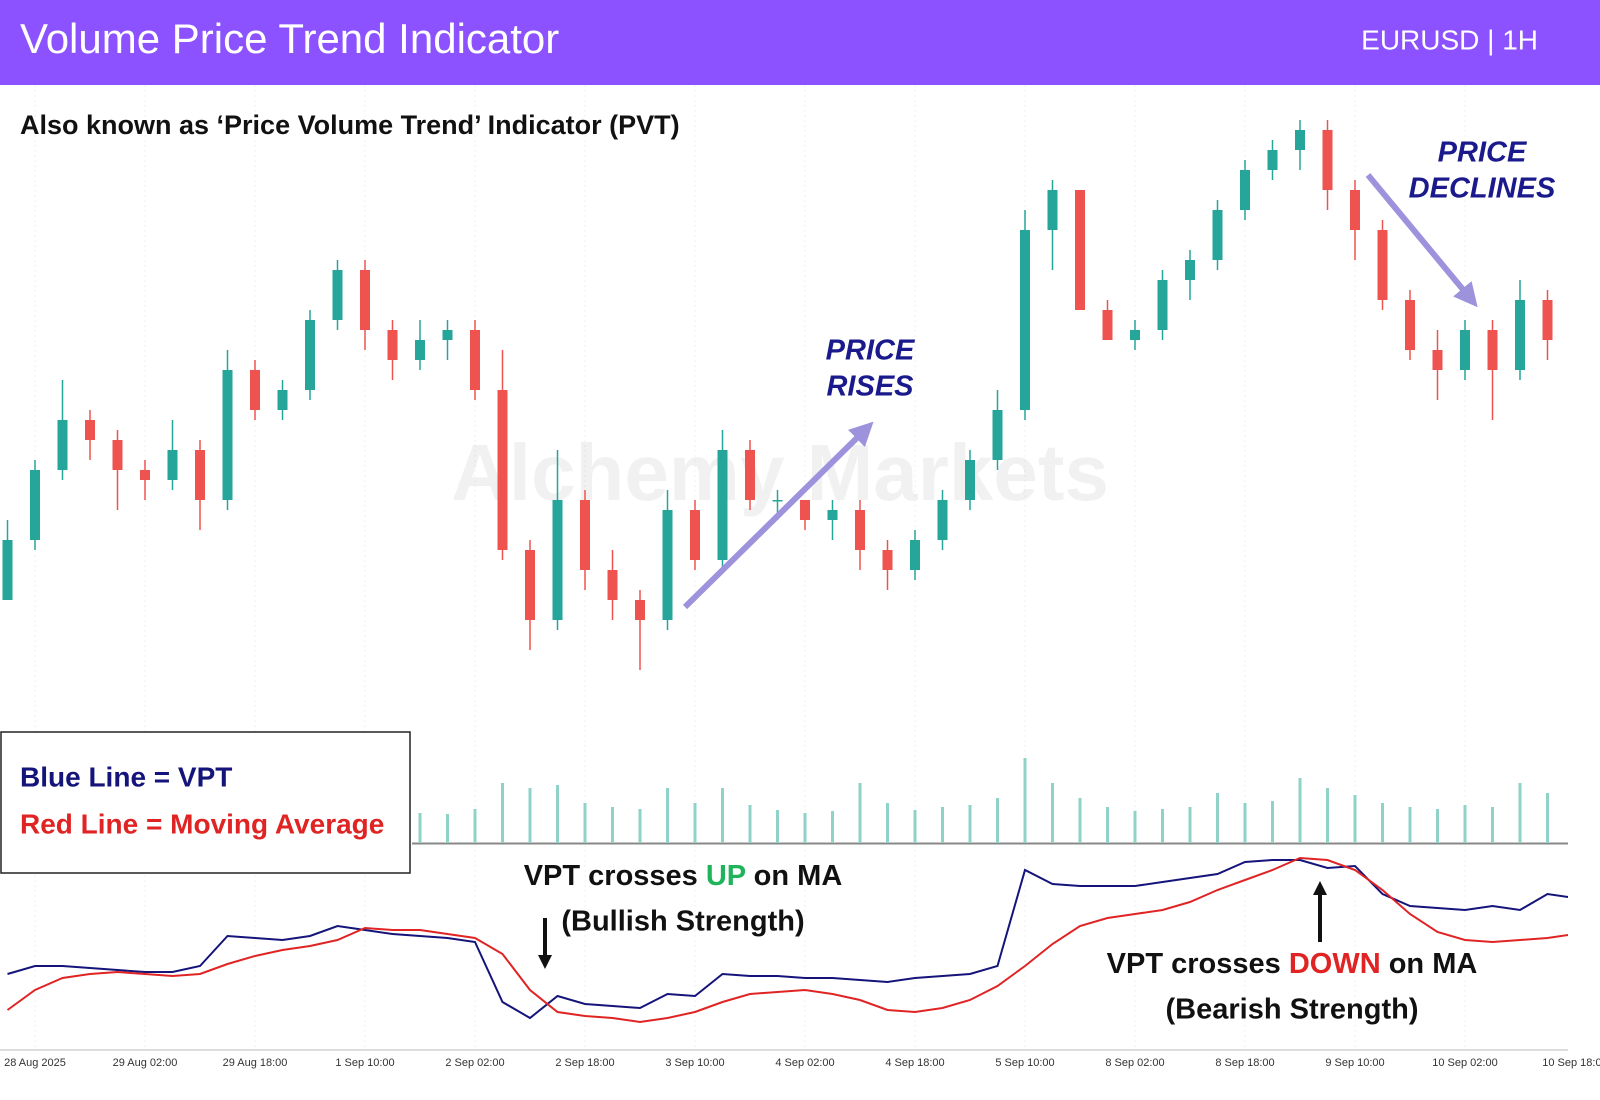  I want to click on header, so click(800, 42).